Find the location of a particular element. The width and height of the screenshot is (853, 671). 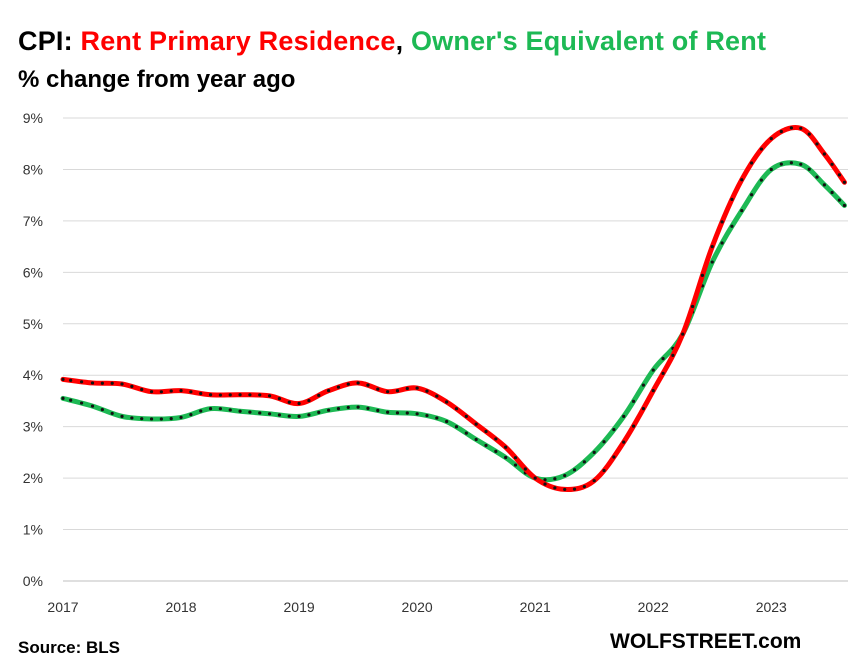

x-tick-label: 2021 is located at coordinates (535, 607).